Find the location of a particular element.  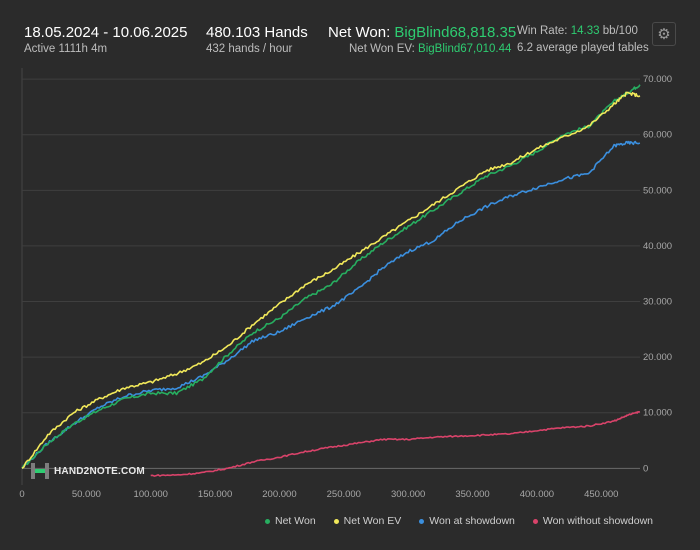

hands-count: 480.103 Hands is located at coordinates (257, 32).